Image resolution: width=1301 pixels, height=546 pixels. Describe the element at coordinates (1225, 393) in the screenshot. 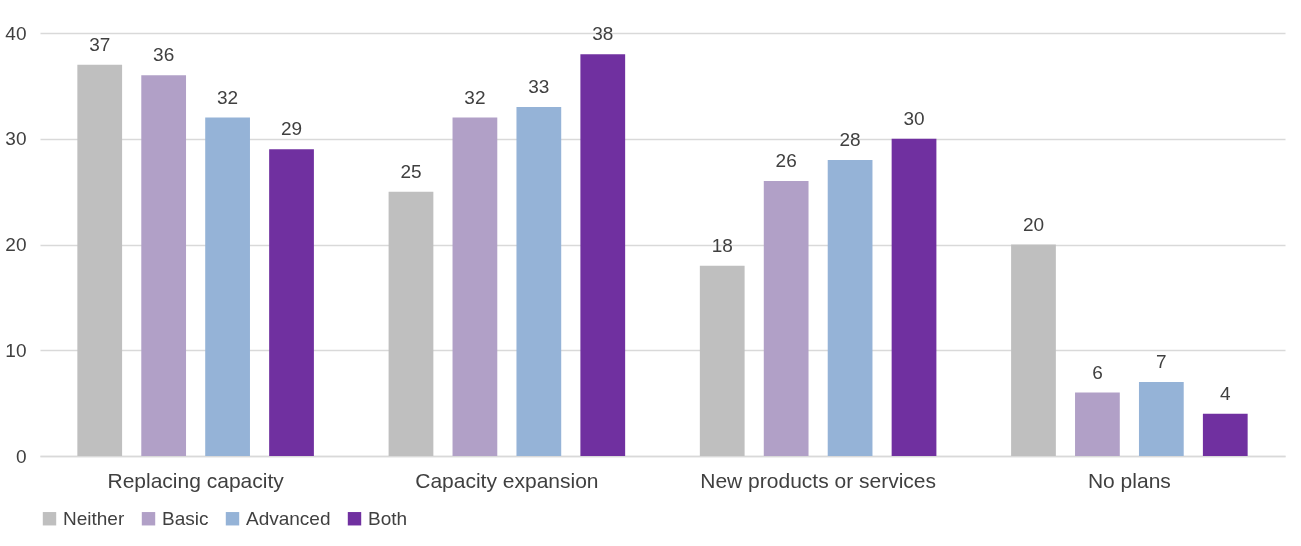

I see `data-label: 4` at that location.